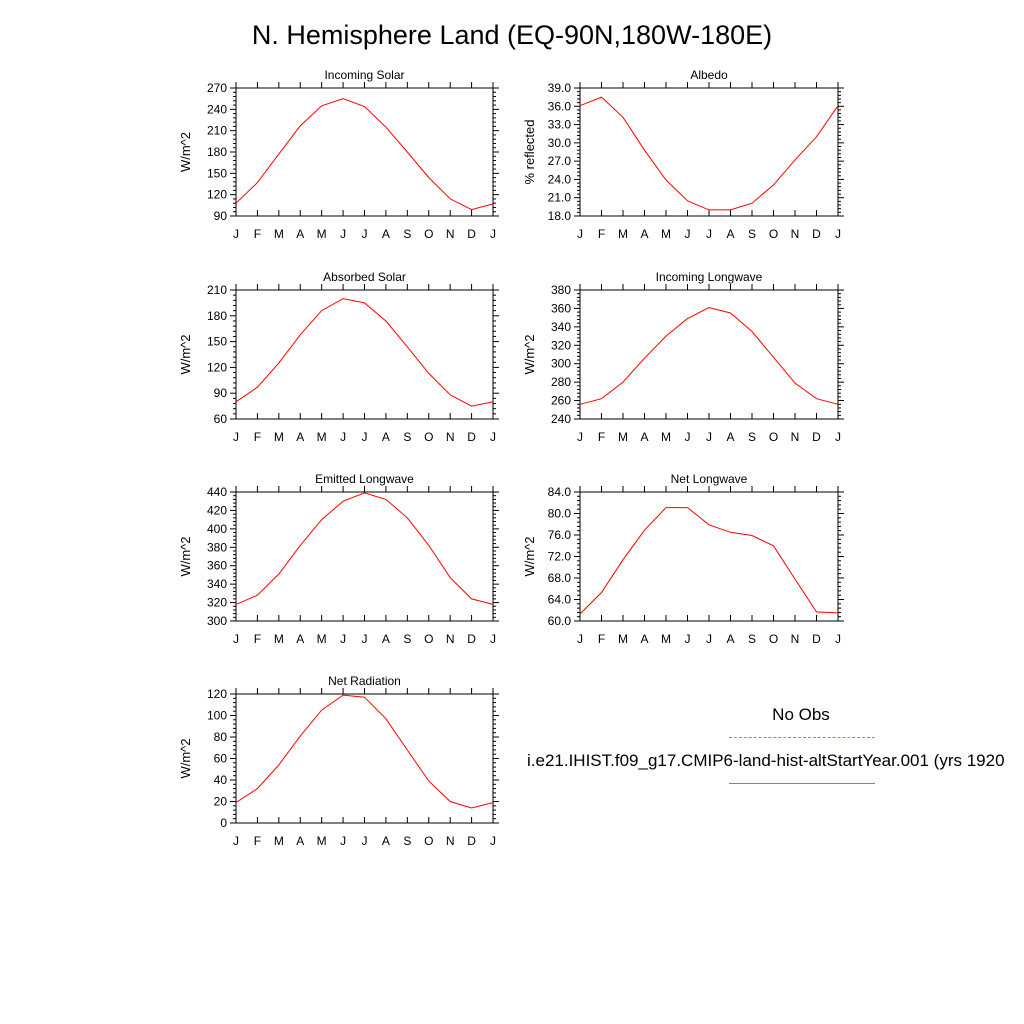  I want to click on y-tick-label: 0, so click(223, 823).